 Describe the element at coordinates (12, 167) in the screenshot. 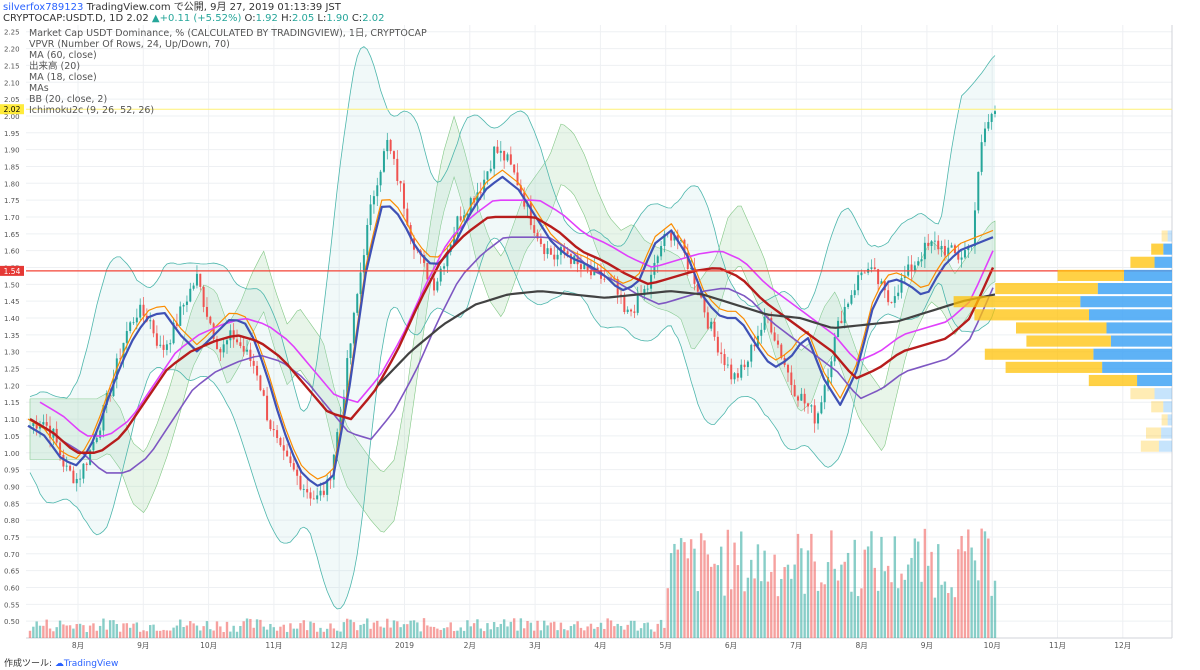

I see `y-tick-label: 1.85` at that location.